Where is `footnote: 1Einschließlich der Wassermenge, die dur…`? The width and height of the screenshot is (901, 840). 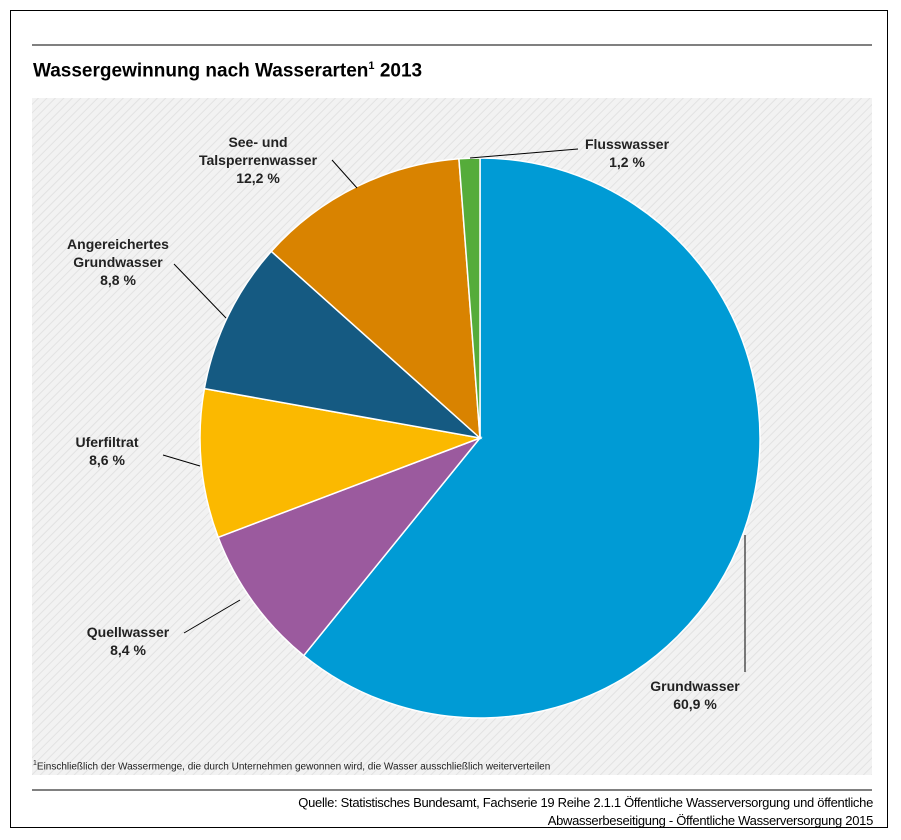 footnote: 1Einschließlich der Wassermenge, die dur… is located at coordinates (291, 766).